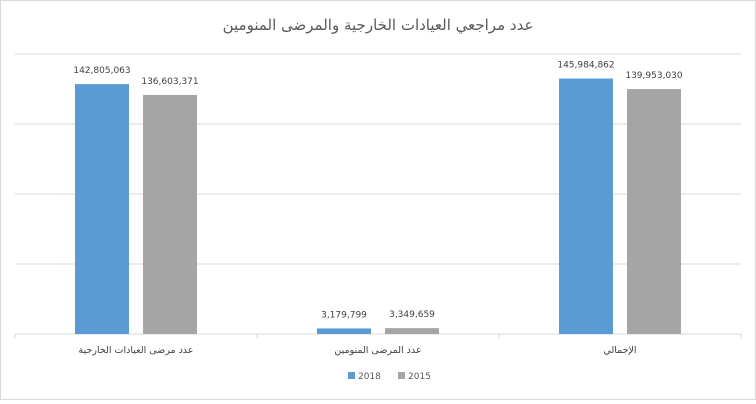 The height and width of the screenshot is (404, 756). Describe the element at coordinates (401, 375) in the screenshot. I see `legend-swatch-2015` at that location.